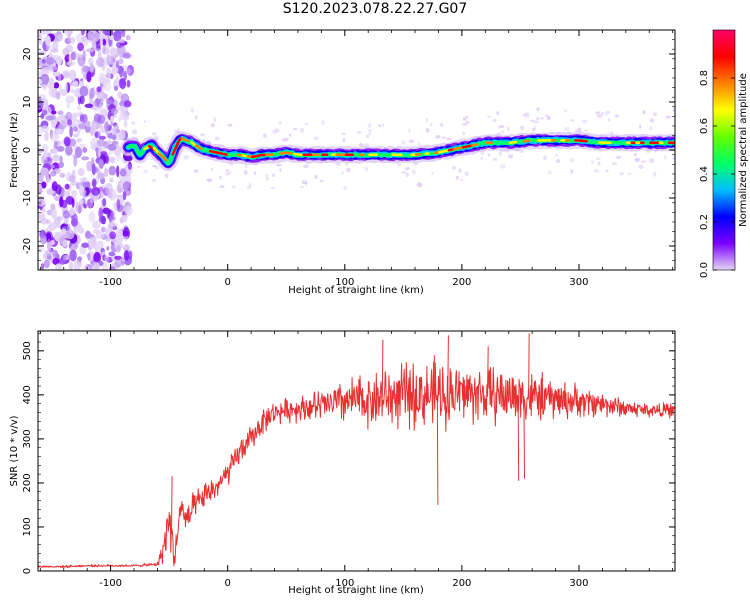 This screenshot has height=600, width=750. I want to click on spectrogram-x-tick-label: 100, so click(344, 282).